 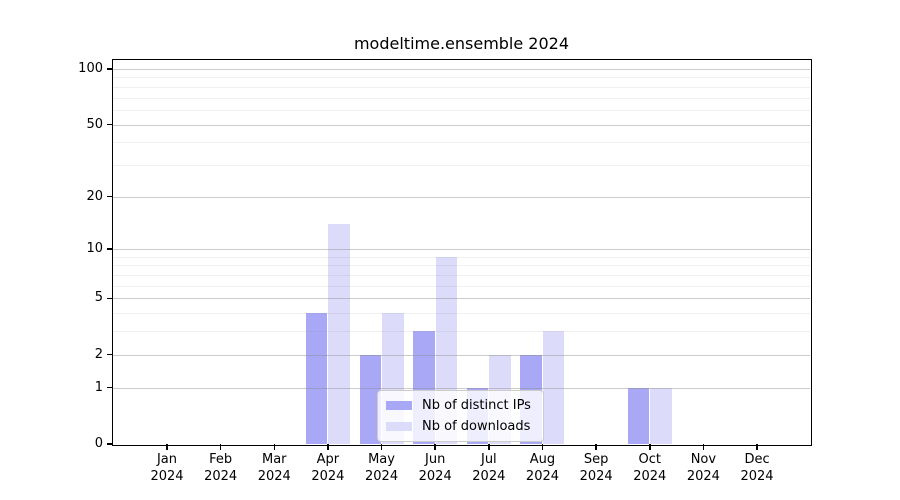 What do you see at coordinates (703, 468) in the screenshot?
I see `x-axis-tick-label-nov: Nov 2024` at bounding box center [703, 468].